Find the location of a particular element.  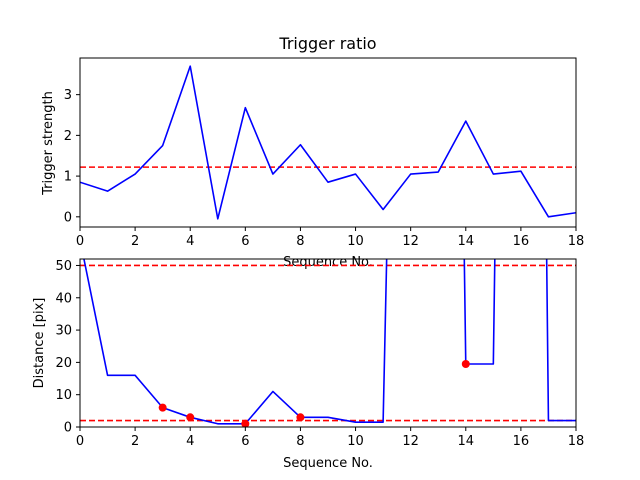

chart-title: Trigger ratio is located at coordinates (327, 43).